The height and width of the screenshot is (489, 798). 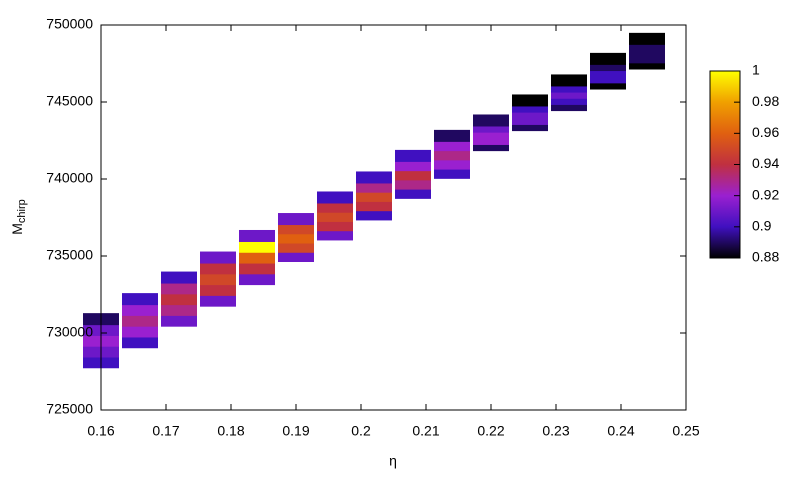 What do you see at coordinates (555, 431) in the screenshot?
I see `x-tick-label: 0.23` at bounding box center [555, 431].